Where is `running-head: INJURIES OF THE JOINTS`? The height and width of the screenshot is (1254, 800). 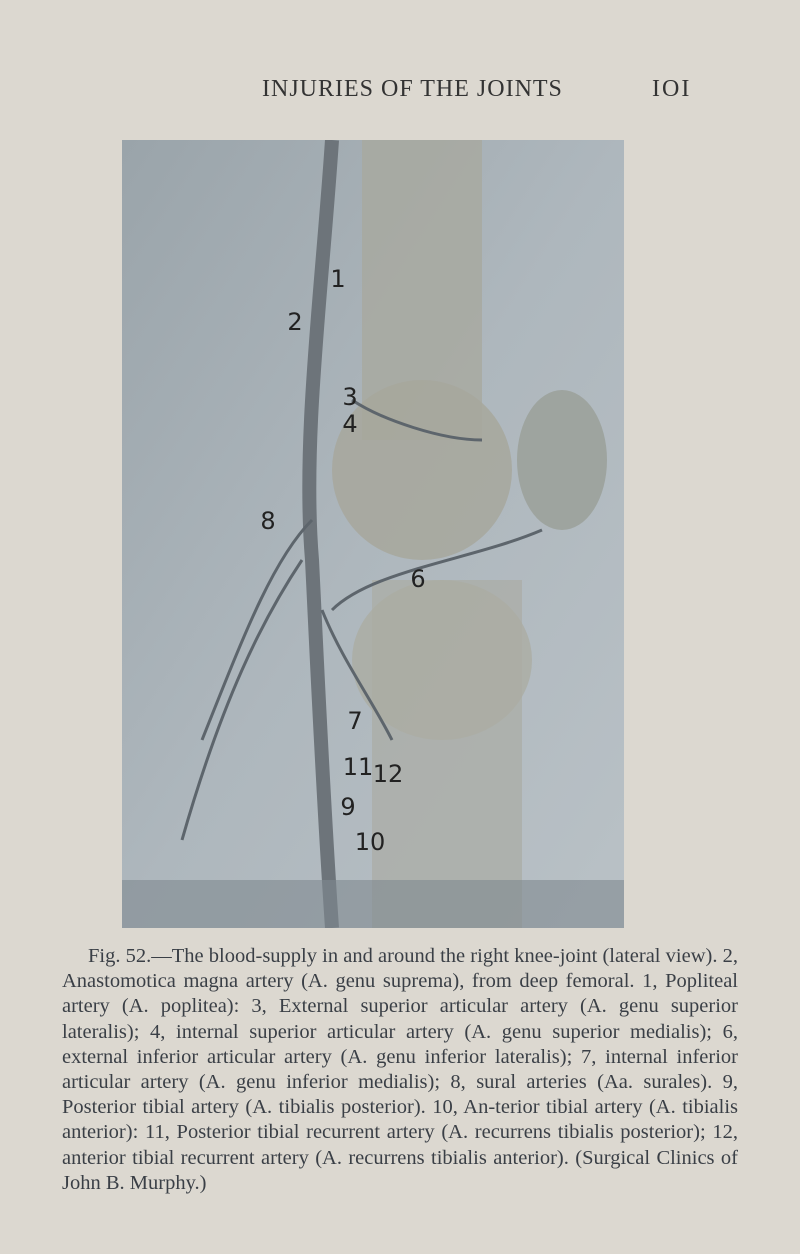 running-head: INJURIES OF THE JOINTS is located at coordinates (412, 89).